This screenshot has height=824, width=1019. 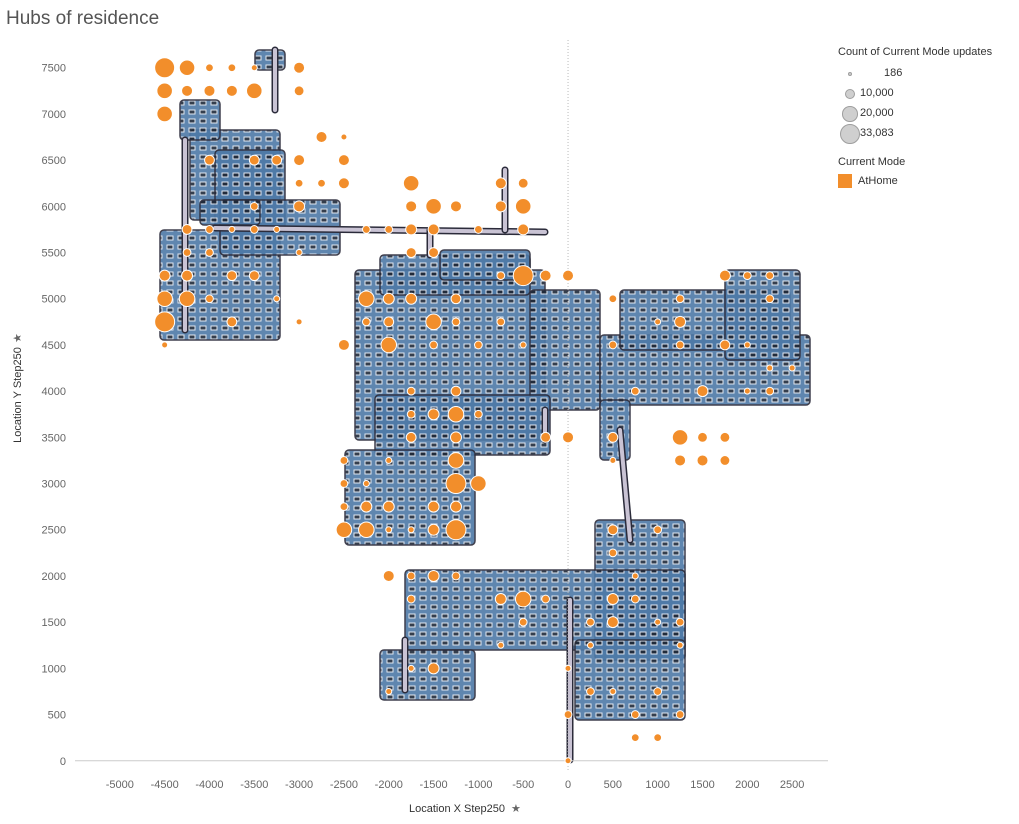 I want to click on x-axis-pin-icon: ★, so click(x=516, y=809).